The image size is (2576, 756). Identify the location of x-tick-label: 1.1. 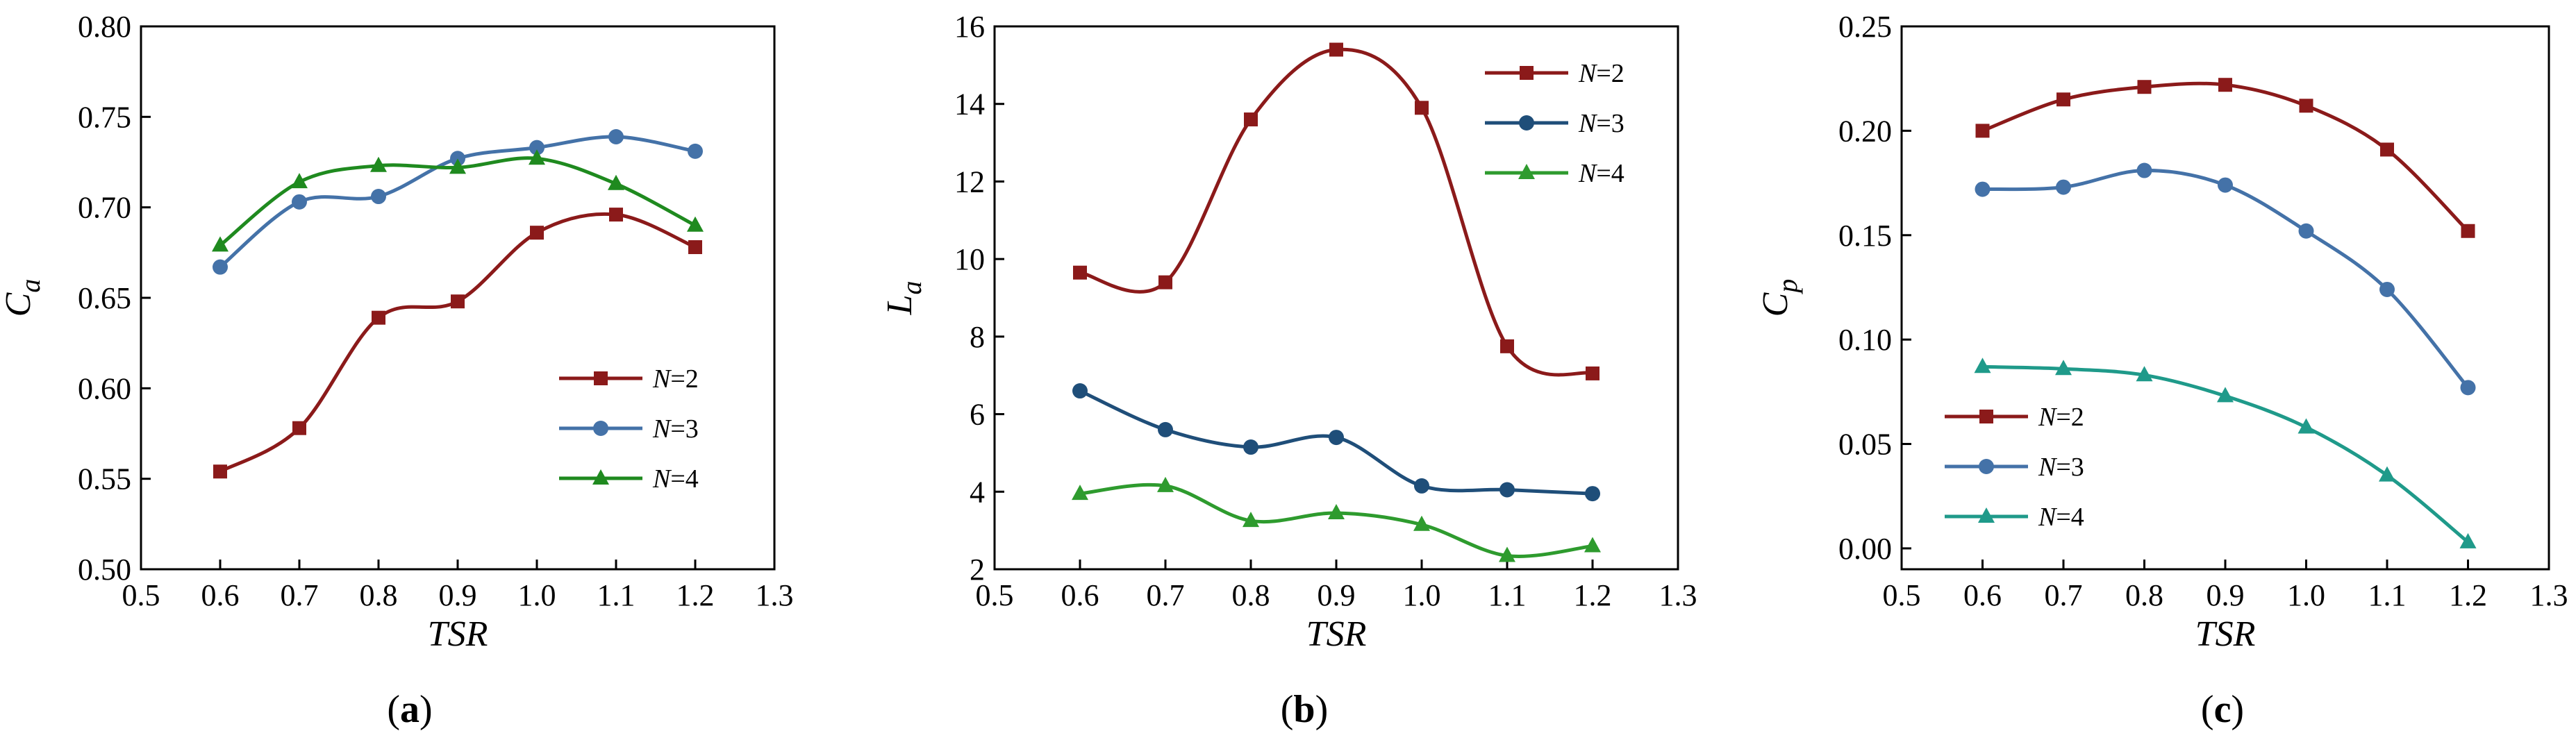
(1507, 595).